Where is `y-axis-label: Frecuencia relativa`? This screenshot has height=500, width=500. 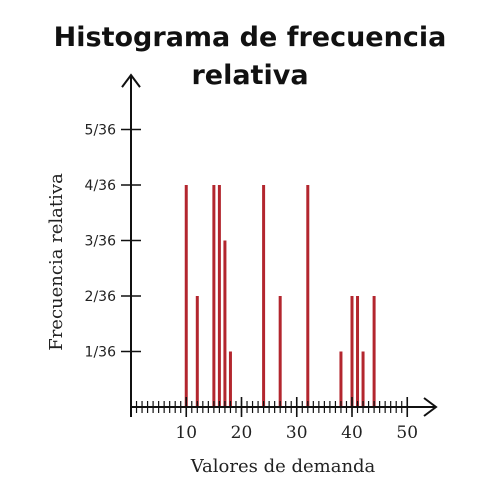
y-axis-label: Frecuencia relativa is located at coordinates (56, 262).